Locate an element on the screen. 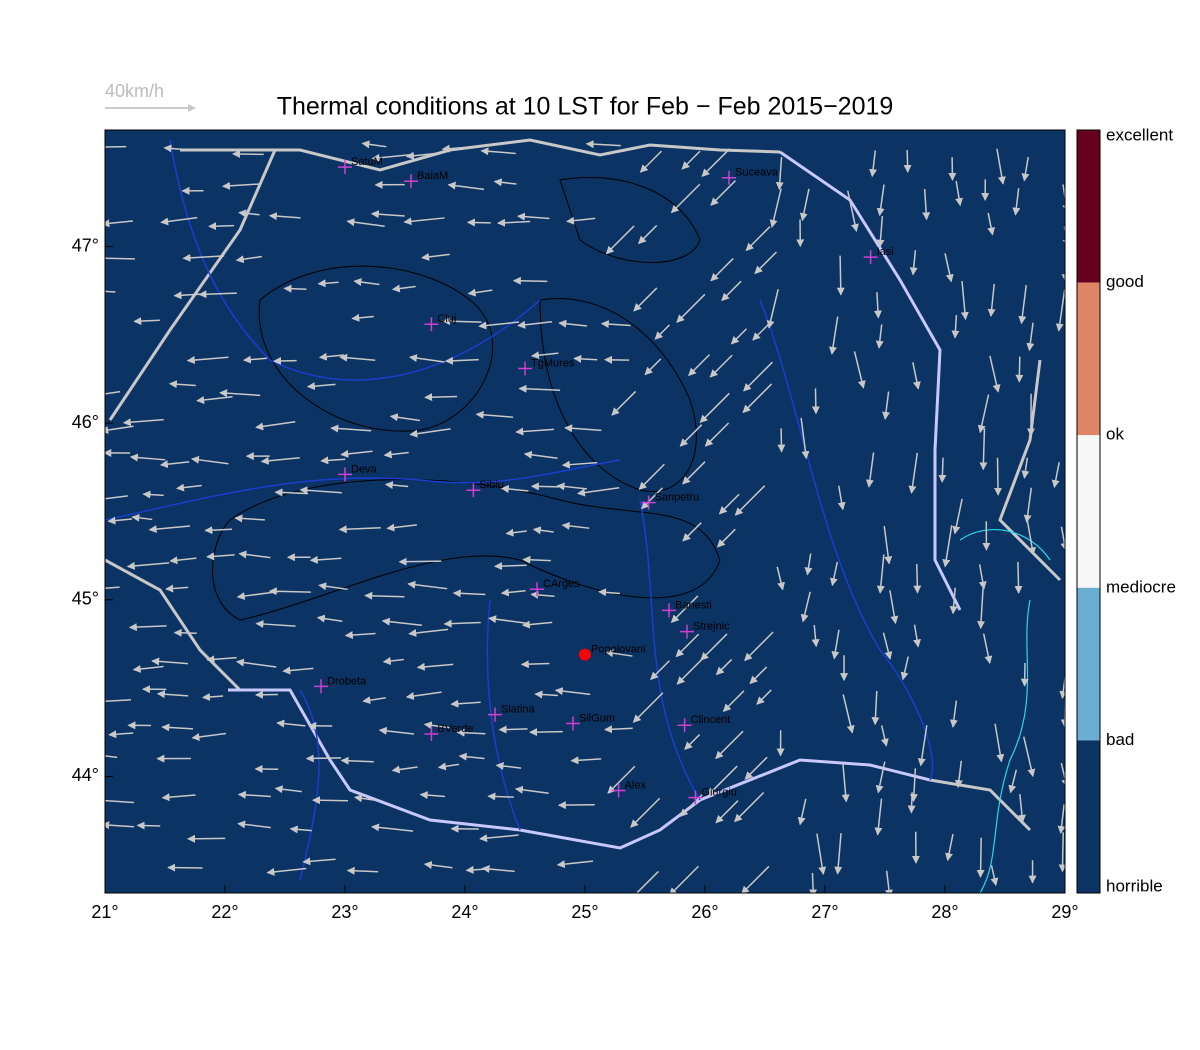 The width and height of the screenshot is (1200, 1050). colorbar-label: ok is located at coordinates (1115, 434).